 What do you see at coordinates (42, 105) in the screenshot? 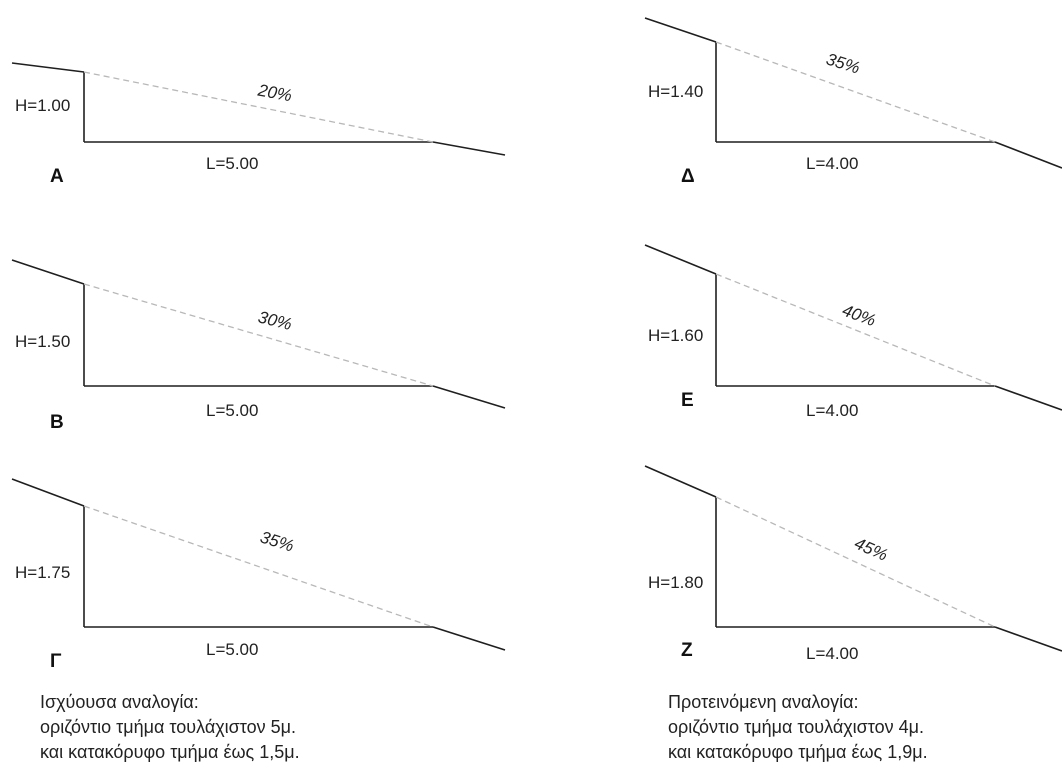
I see `height-label: H=1.00` at bounding box center [42, 105].